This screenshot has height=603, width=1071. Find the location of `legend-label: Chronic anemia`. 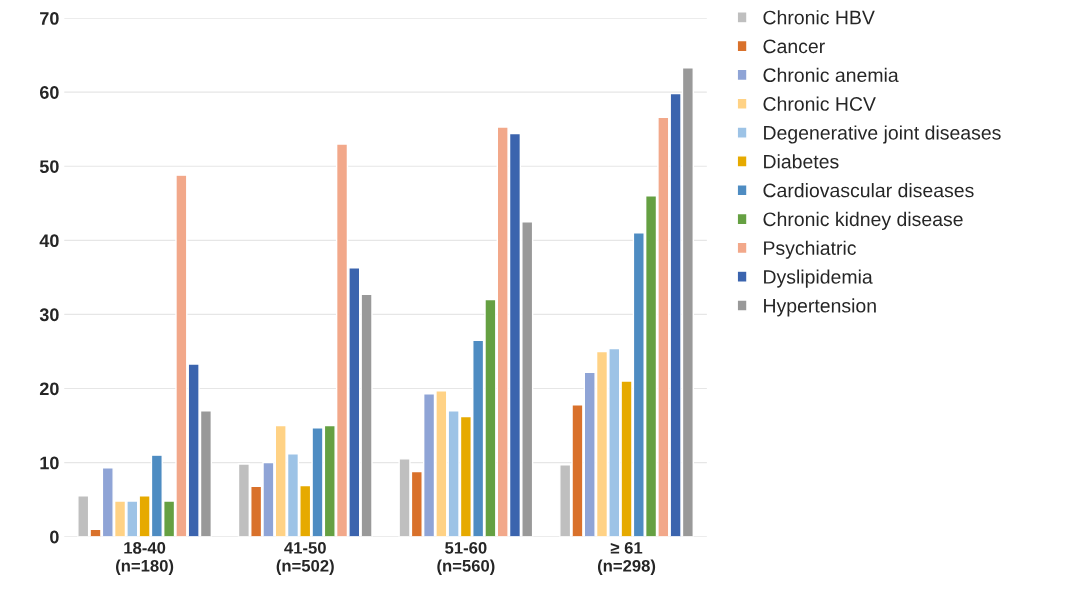

legend-label: Chronic anemia is located at coordinates (831, 75).